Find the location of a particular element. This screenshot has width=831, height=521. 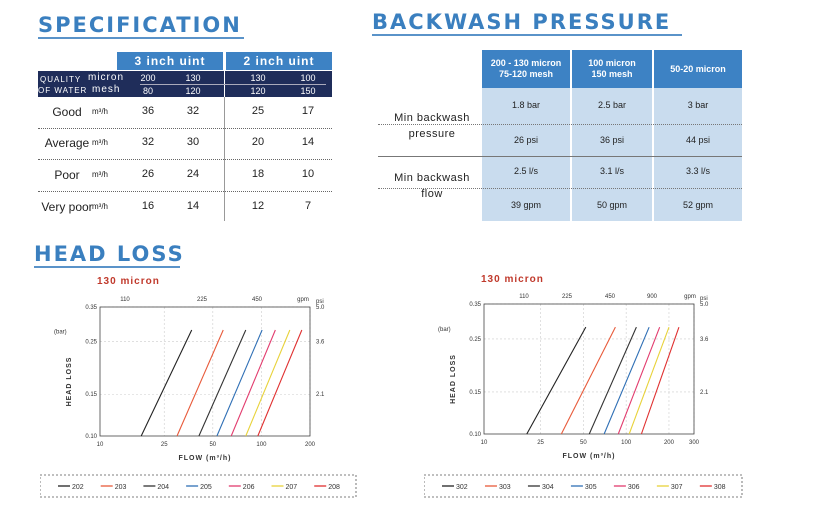

head-loss-title-rule is located at coordinates (107, 267).